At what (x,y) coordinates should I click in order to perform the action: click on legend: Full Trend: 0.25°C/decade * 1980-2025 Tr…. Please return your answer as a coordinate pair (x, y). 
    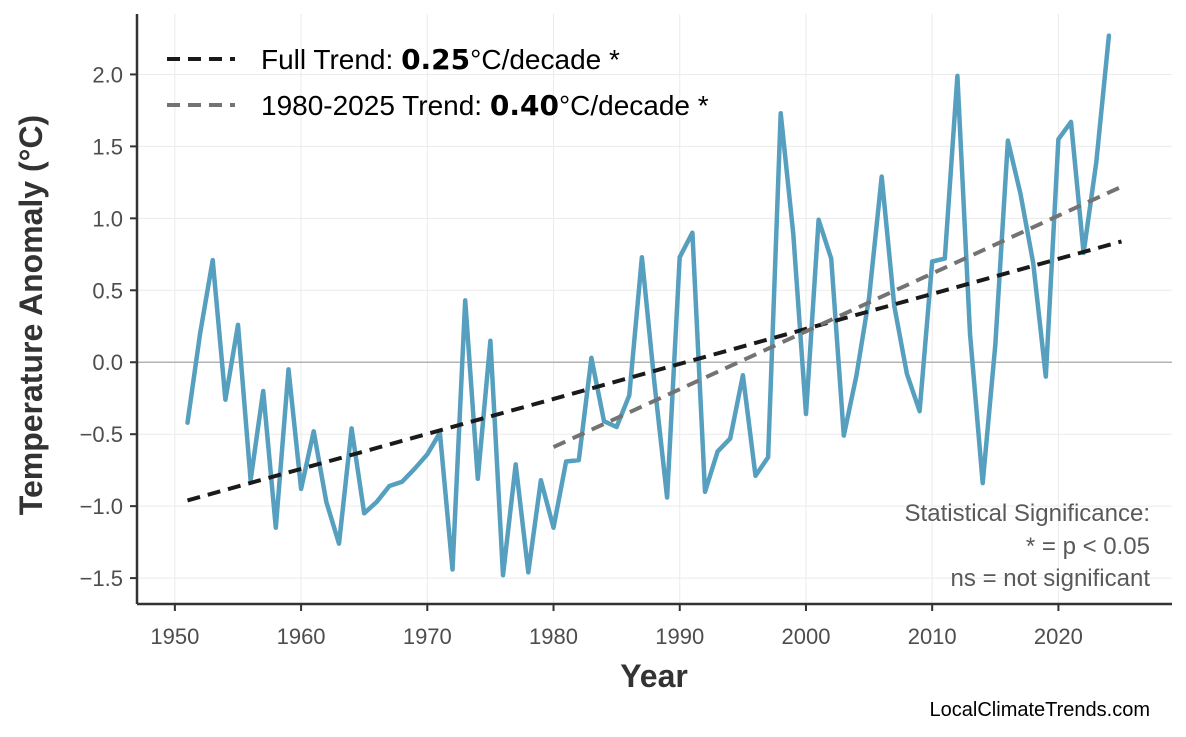
    Looking at the image, I should click on (438, 82).